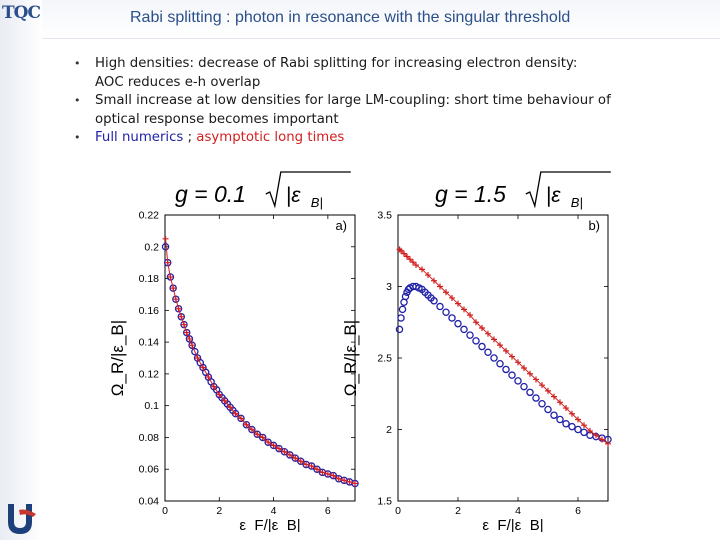 The height and width of the screenshot is (543, 720). What do you see at coordinates (470, 194) in the screenshot?
I see `chart-title: g = 1.5` at bounding box center [470, 194].